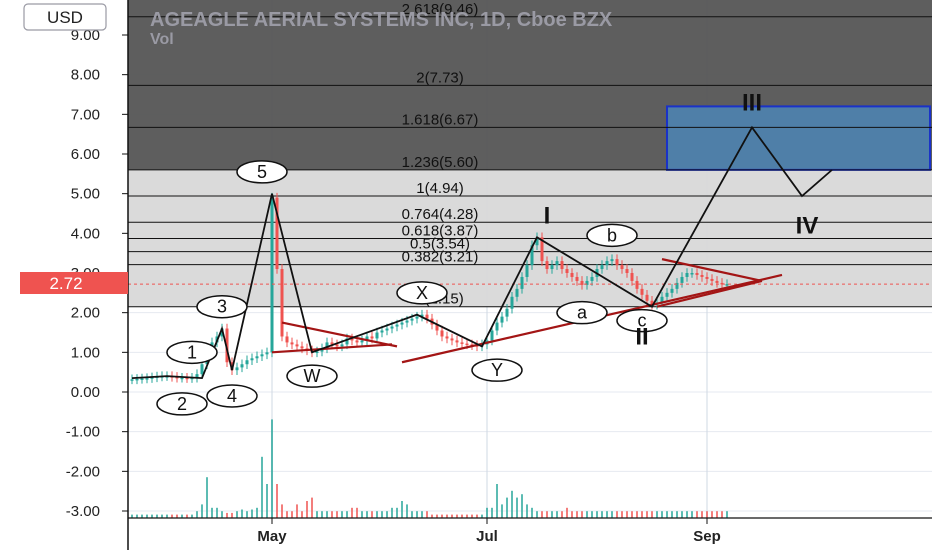 The image size is (932, 555). What do you see at coordinates (440, 230) in the screenshot?
I see `fib-level-label: 0.618(3.87)` at bounding box center [440, 230].